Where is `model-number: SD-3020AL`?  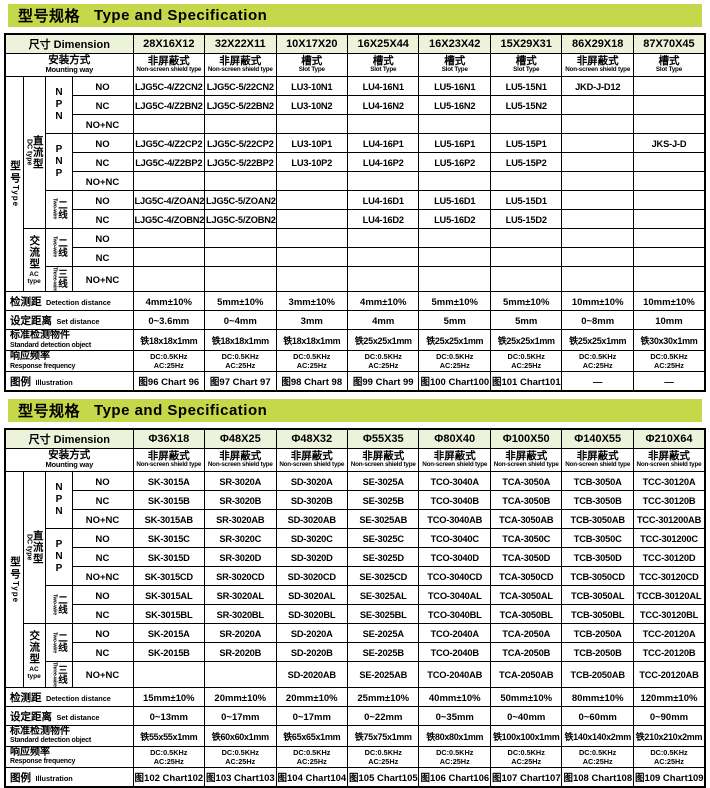
model-number: SD-3020AL is located at coordinates (312, 595).